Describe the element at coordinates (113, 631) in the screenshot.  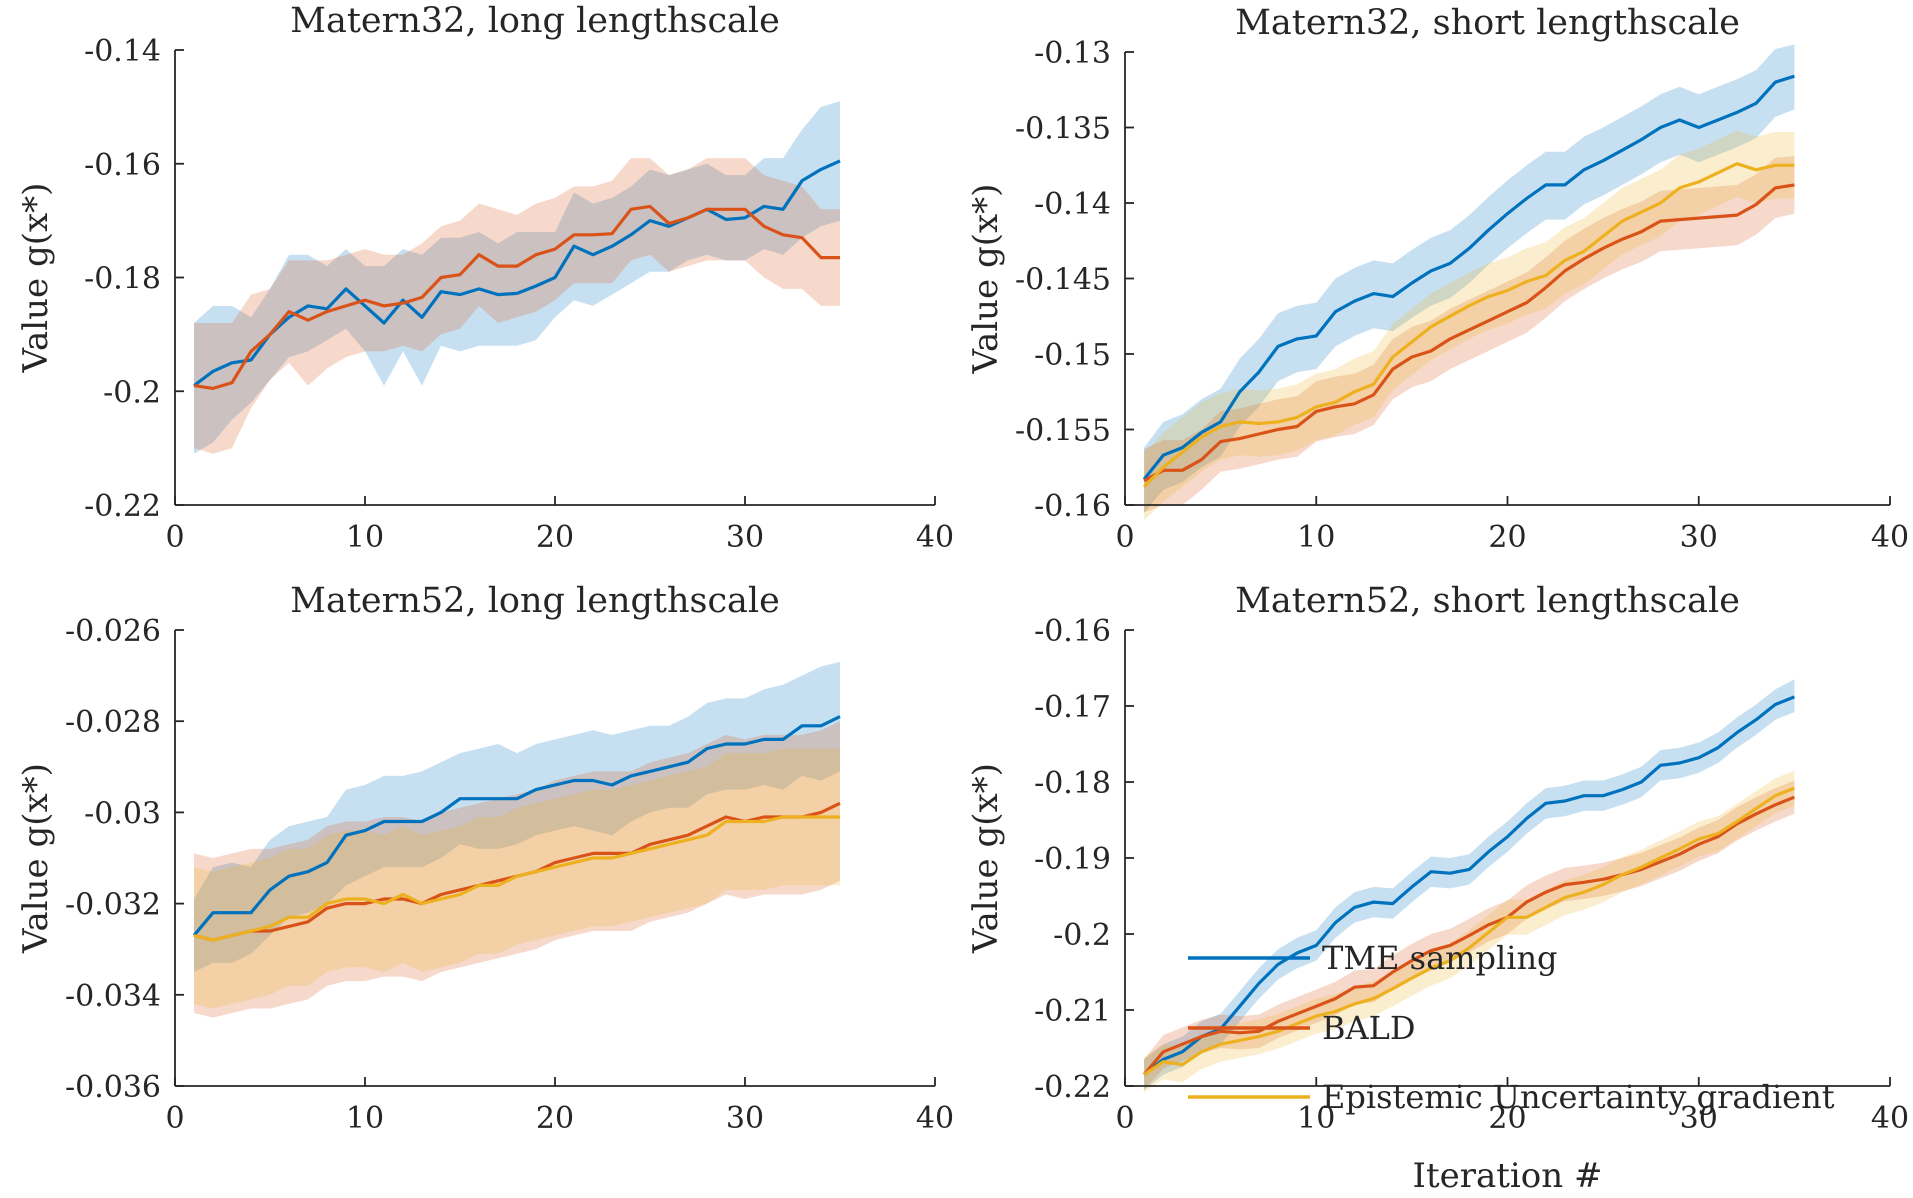
I see `y-tick-label: -0.026` at that location.